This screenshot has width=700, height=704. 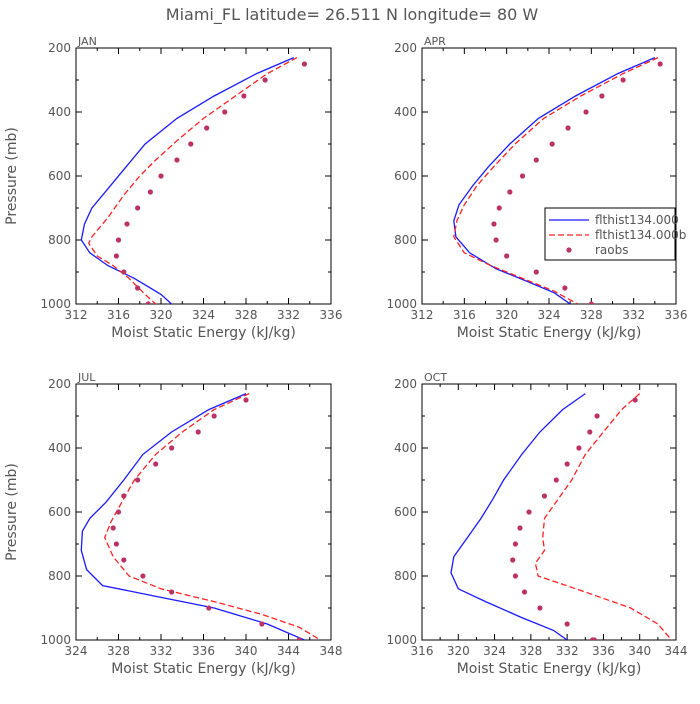 What do you see at coordinates (86, 377) in the screenshot?
I see `panel-label: JUL` at bounding box center [86, 377].